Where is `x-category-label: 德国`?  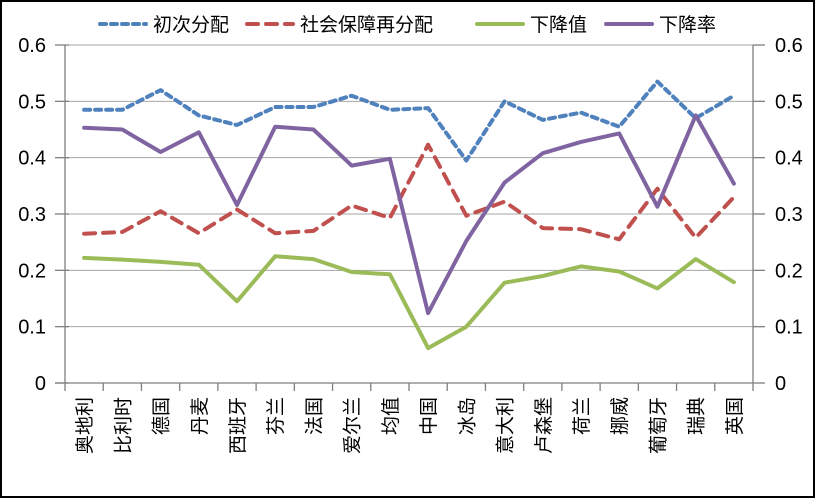
x-category-label: 德国 is located at coordinates (162, 416).